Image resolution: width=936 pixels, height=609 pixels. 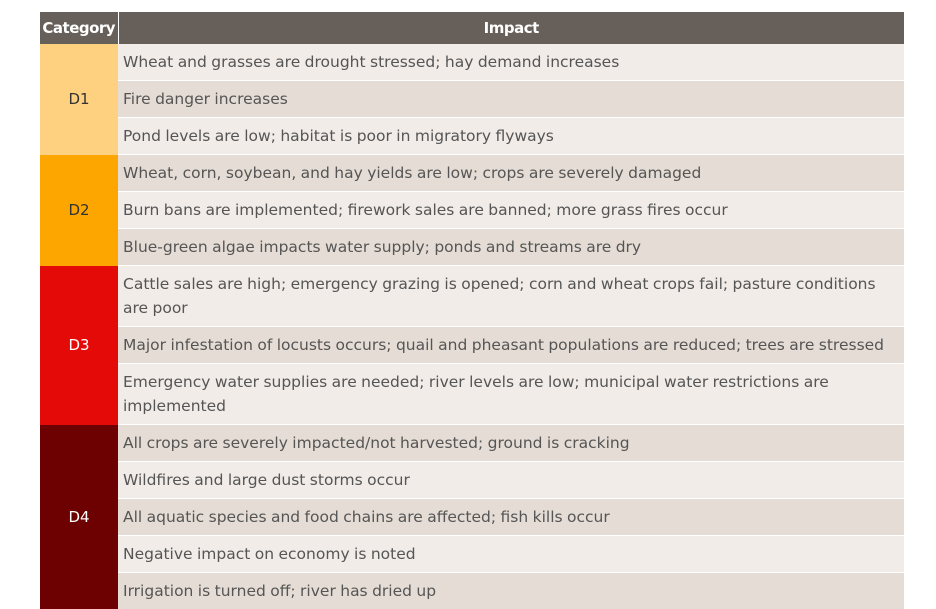 What do you see at coordinates (511, 480) in the screenshot?
I see `impact-cell: Wildfires and large dust storms occur` at bounding box center [511, 480].